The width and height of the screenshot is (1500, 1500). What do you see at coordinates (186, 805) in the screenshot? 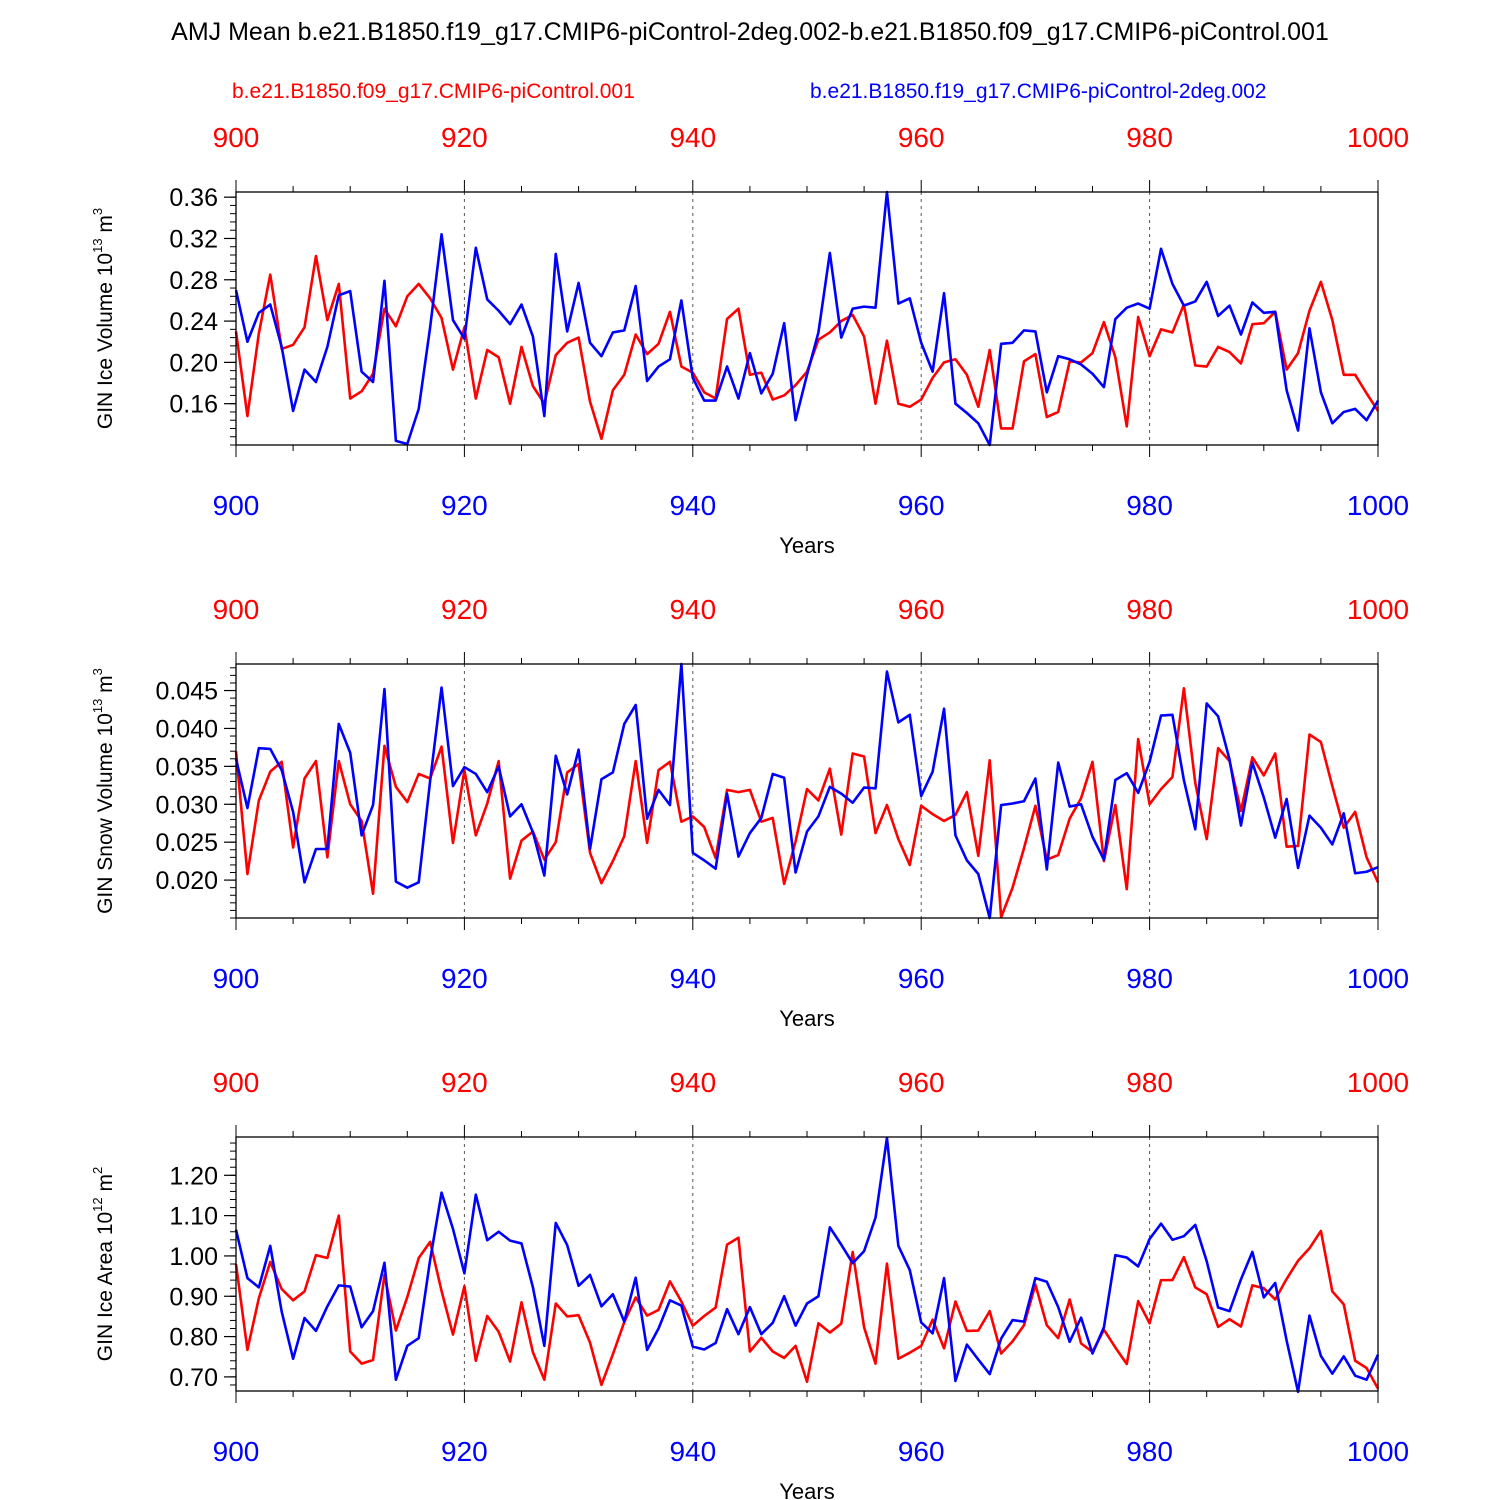
I see `y-tick-label: 0.030` at bounding box center [186, 805].